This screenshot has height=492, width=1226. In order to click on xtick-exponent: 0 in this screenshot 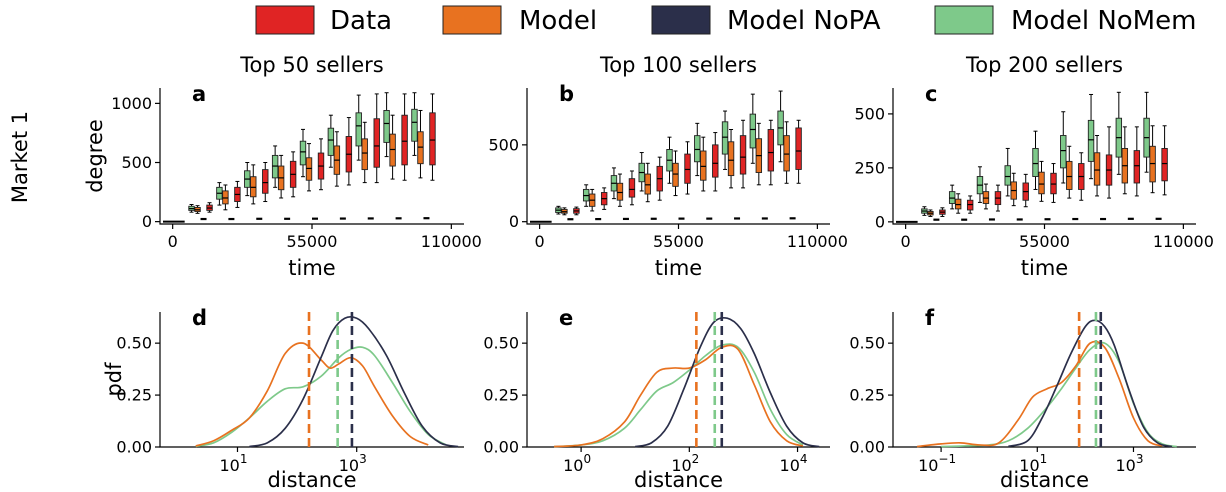, I will do `click(587, 459)`.